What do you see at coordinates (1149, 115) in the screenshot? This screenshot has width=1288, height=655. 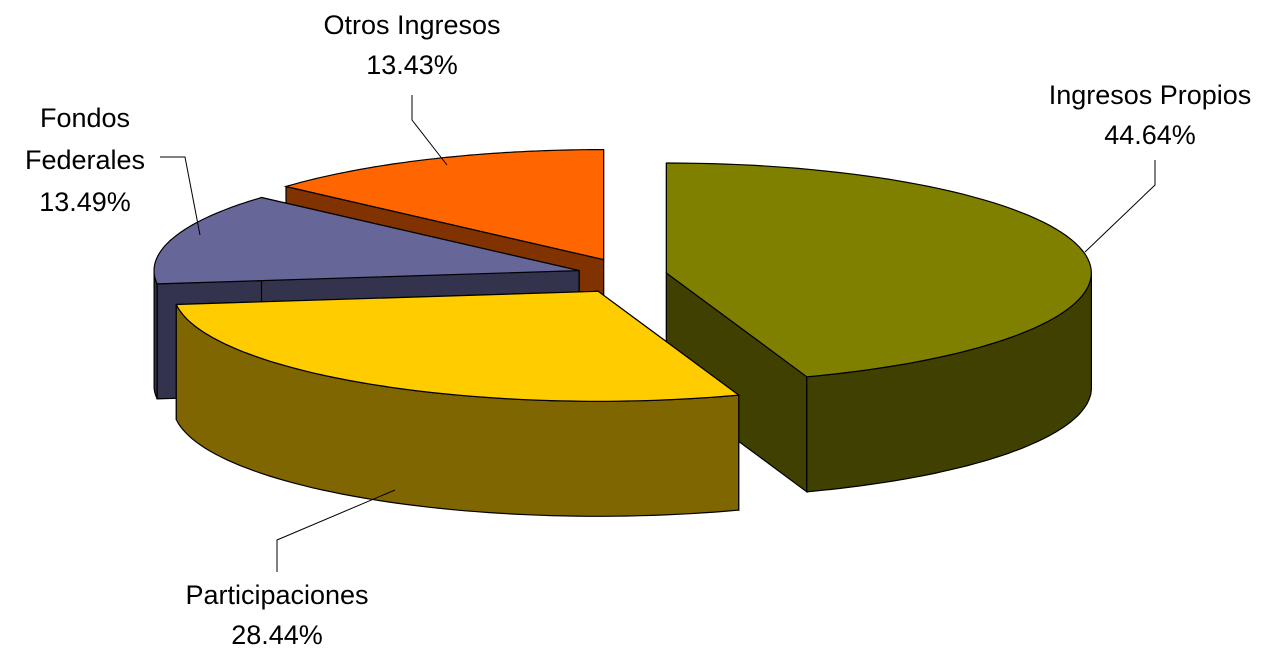 I see `slice-label: Ingresos Propios 44.64%` at bounding box center [1149, 115].